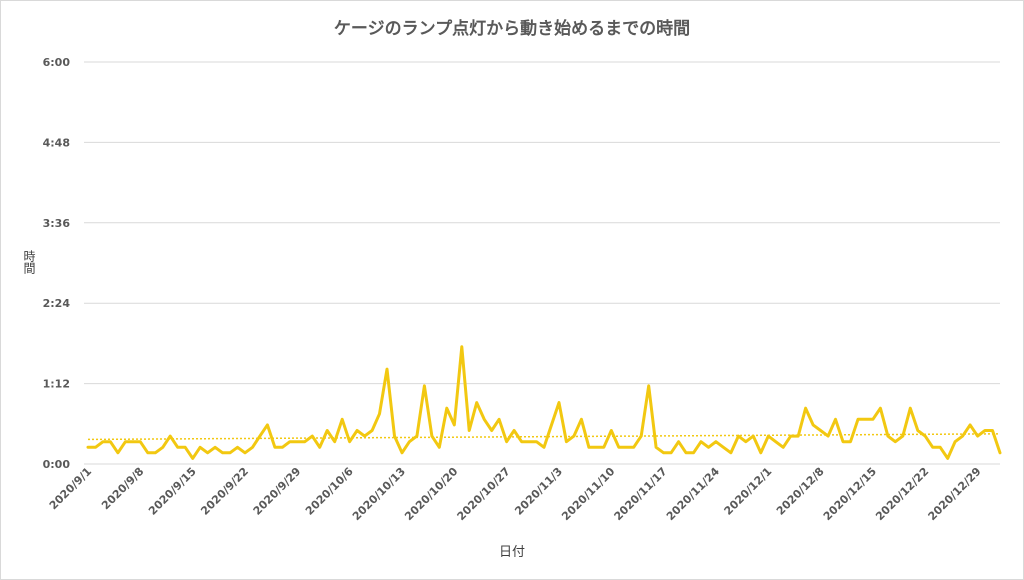 This screenshot has height=580, width=1024. I want to click on y-axis-title: 時間, so click(29, 262).